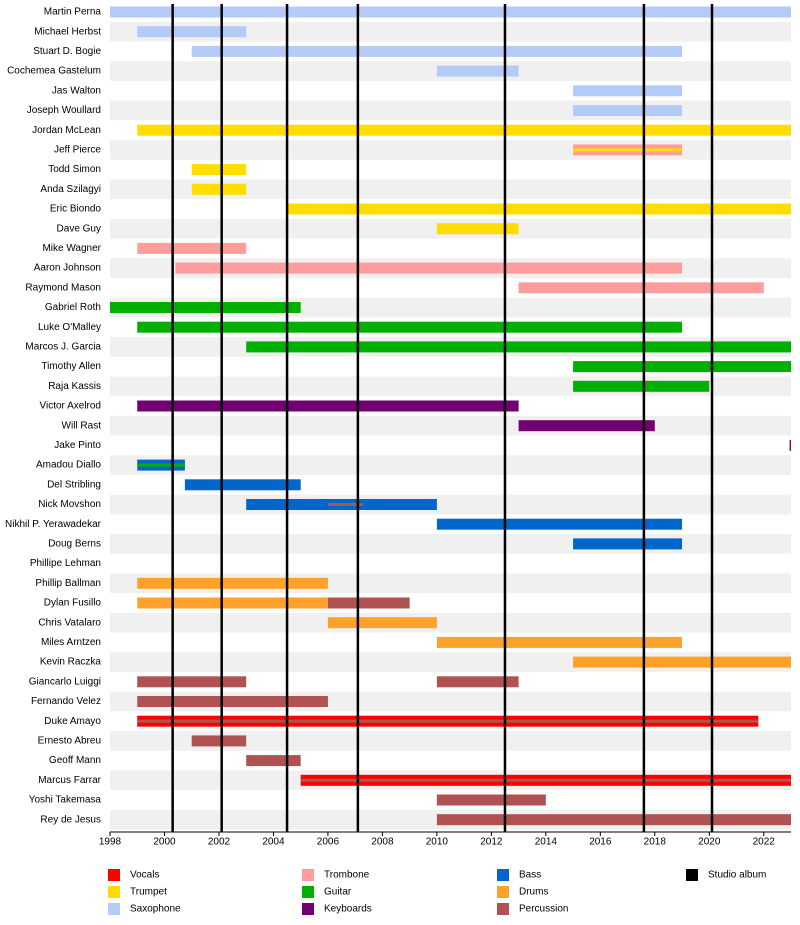 This screenshot has height=925, width=800. Describe the element at coordinates (53, 524) in the screenshot. I see `y-tick-label: Nikhil P. Yerawadekar` at that location.